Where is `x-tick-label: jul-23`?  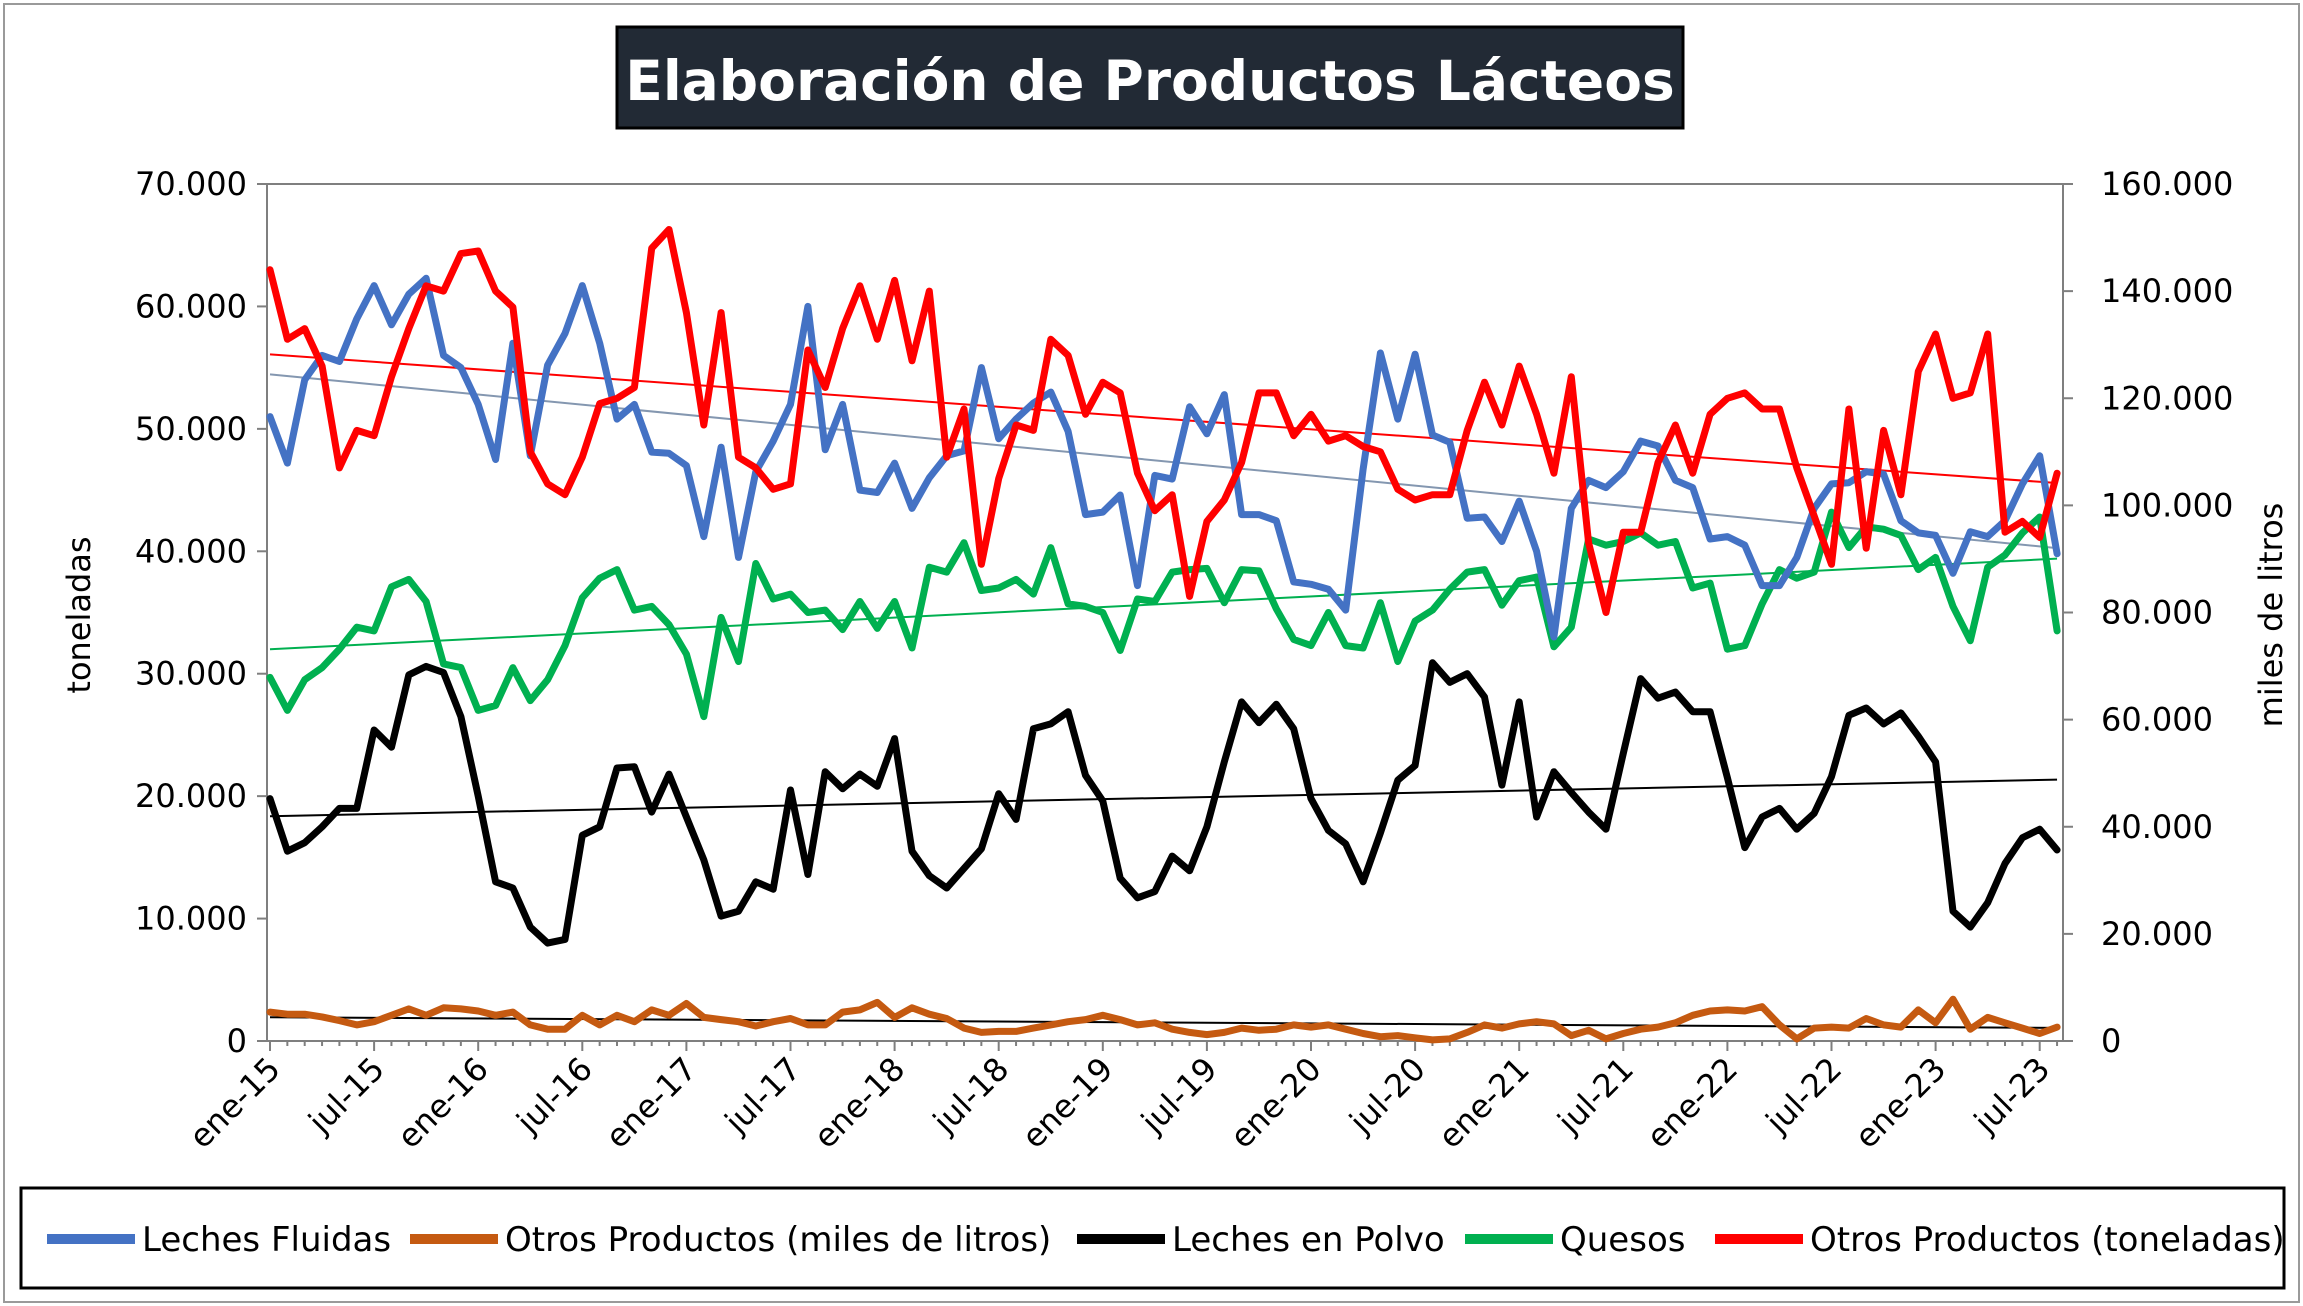 x-tick-label: jul-23 is located at coordinates (2011, 1095).